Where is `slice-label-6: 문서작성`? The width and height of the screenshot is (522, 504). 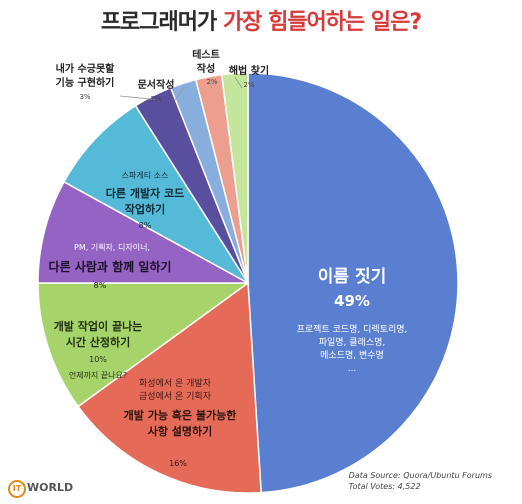
slice-label-6: 문서작성 is located at coordinates (156, 84).